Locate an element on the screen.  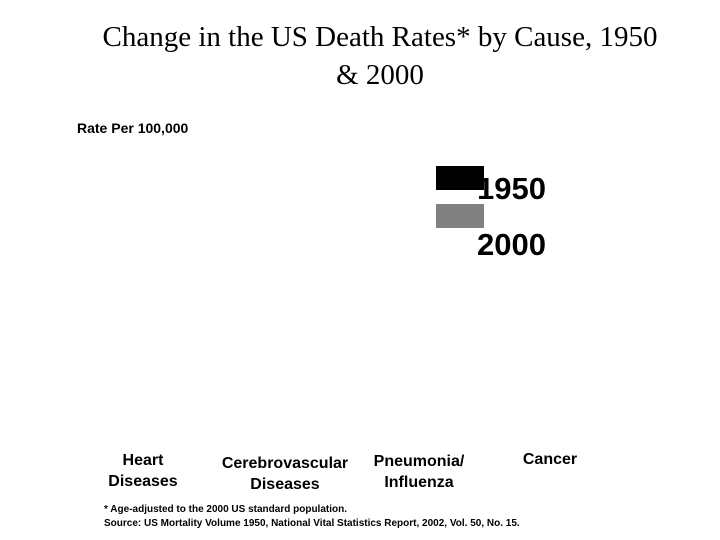
x-tick-label: Heart Diseases is located at coordinates (143, 471).